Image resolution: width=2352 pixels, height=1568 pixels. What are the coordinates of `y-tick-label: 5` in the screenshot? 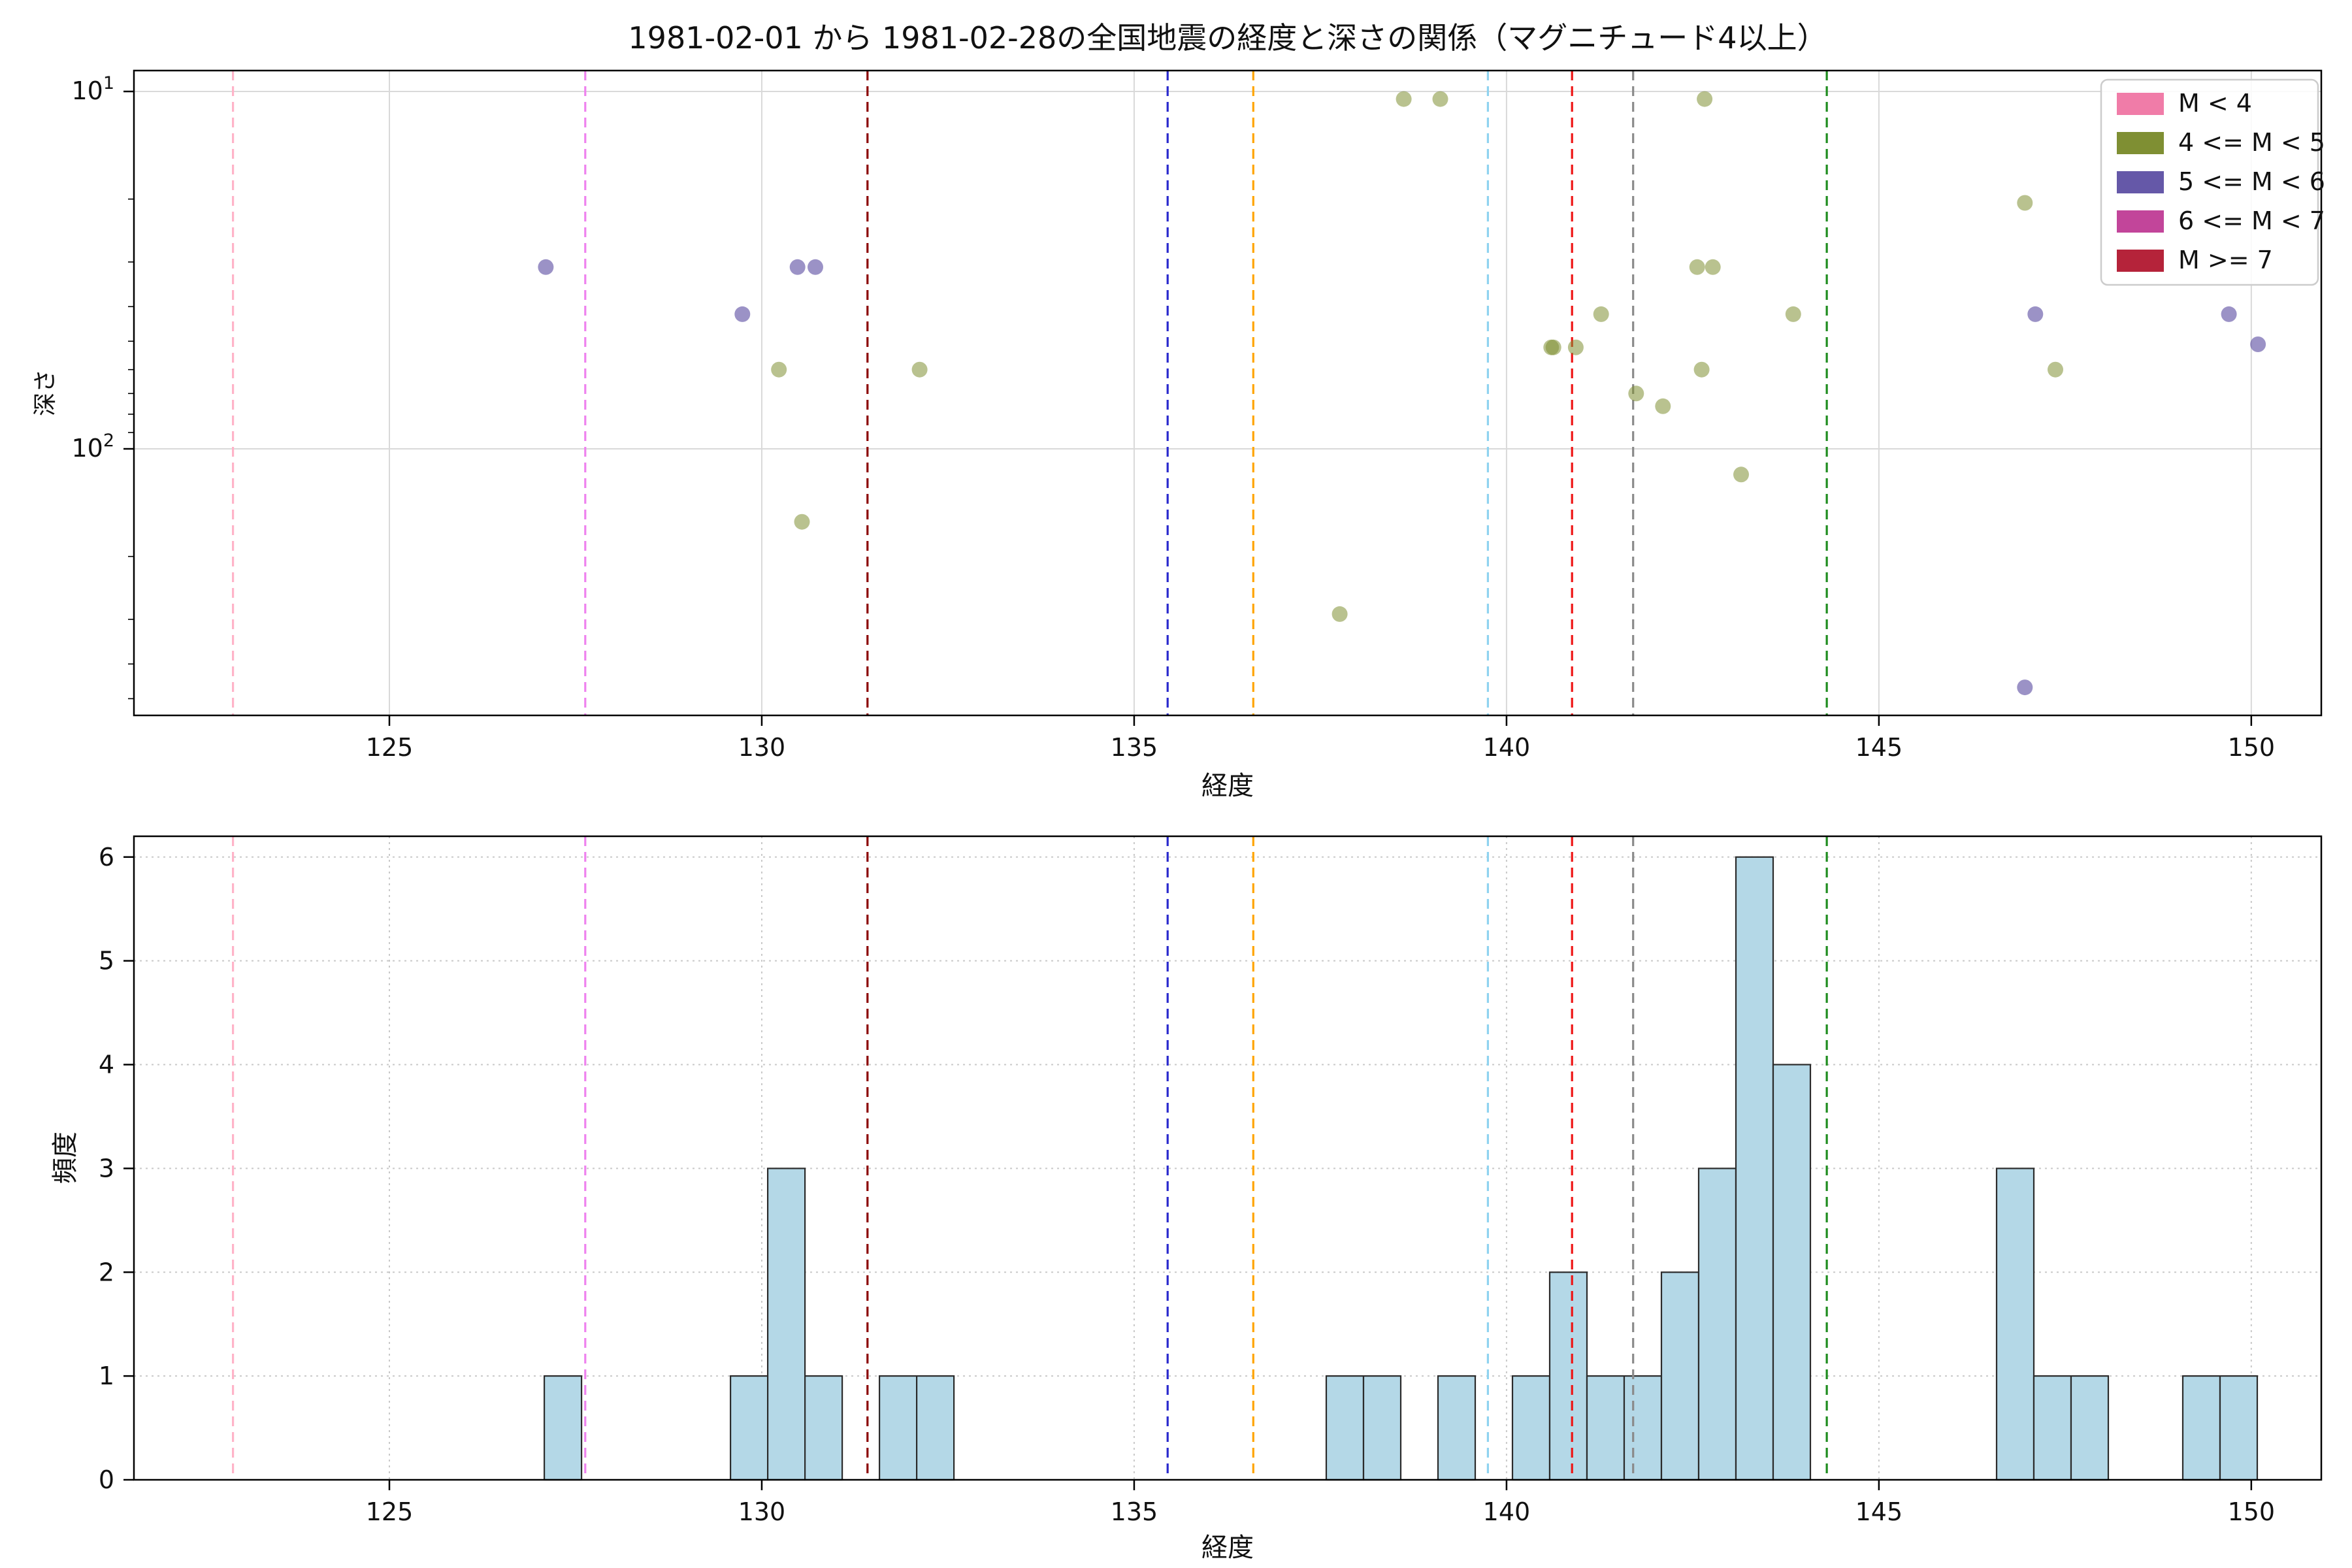 It's located at (106, 961).